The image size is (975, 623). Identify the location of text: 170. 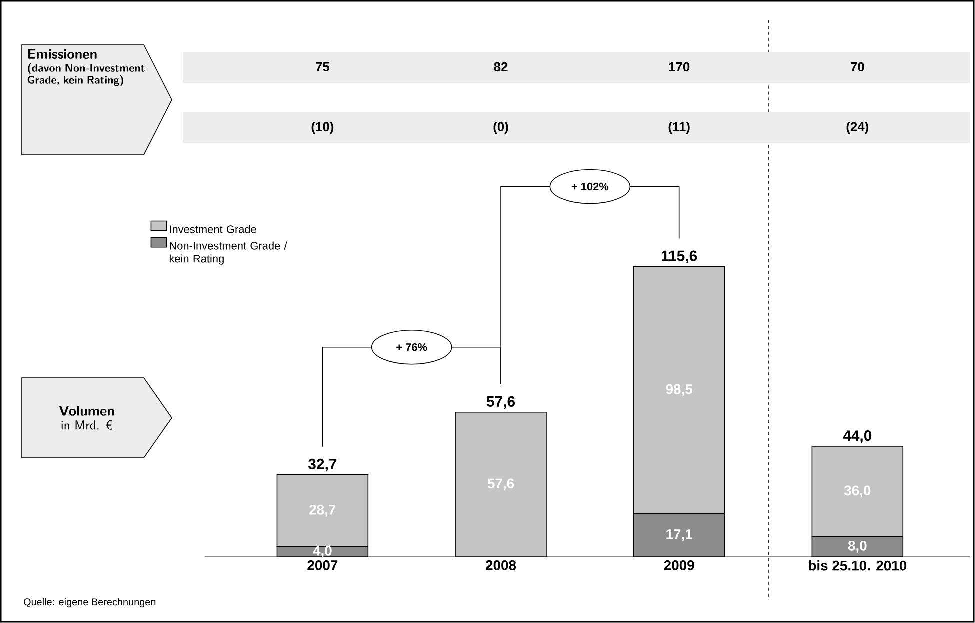
(679, 67).